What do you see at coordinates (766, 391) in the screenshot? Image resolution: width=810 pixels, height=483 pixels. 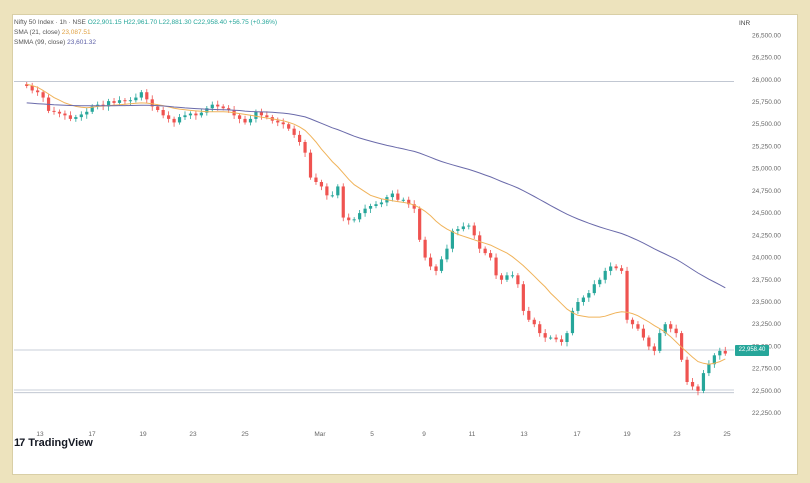 I see `y-tick-label: 22,500.00` at bounding box center [766, 391].